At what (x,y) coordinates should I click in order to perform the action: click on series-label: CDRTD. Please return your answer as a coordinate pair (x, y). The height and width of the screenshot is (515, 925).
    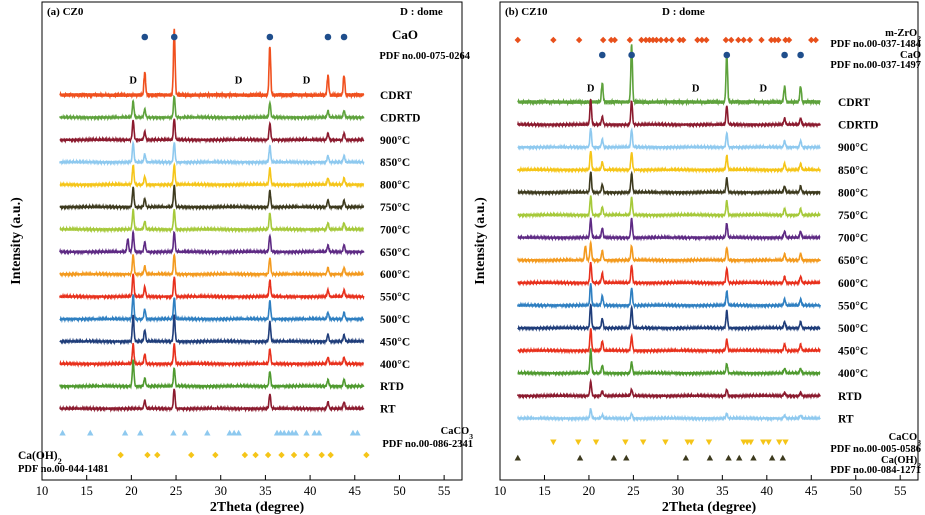
    Looking at the image, I should click on (858, 126).